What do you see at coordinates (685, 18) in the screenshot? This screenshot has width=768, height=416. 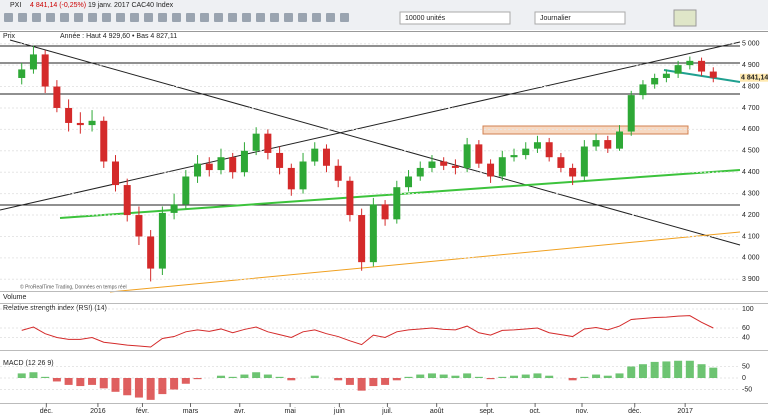 I see `chart-type-button` at bounding box center [685, 18].